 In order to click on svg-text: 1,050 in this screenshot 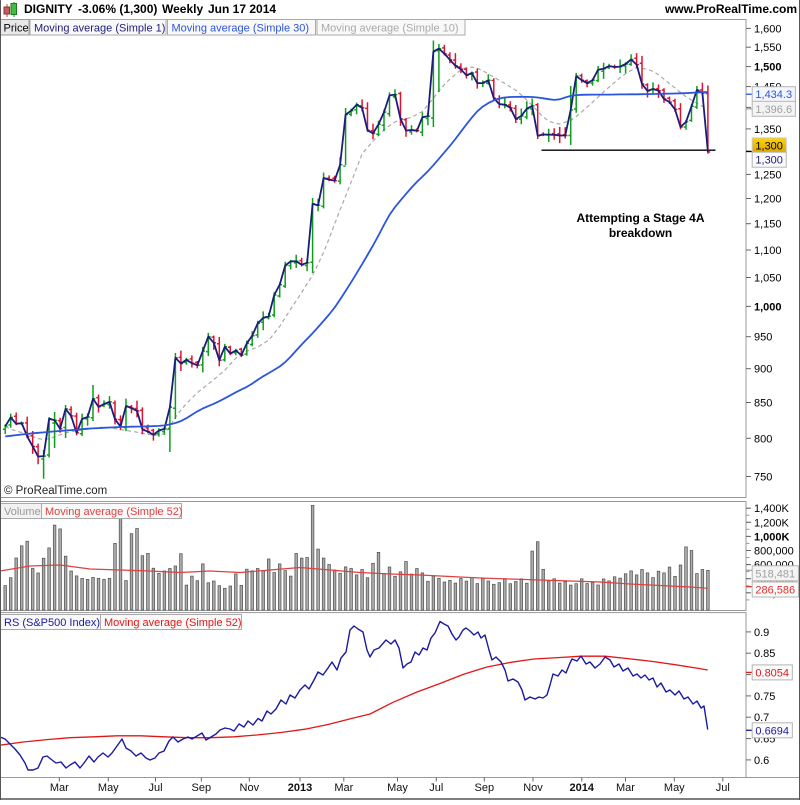, I will do `click(768, 279)`.